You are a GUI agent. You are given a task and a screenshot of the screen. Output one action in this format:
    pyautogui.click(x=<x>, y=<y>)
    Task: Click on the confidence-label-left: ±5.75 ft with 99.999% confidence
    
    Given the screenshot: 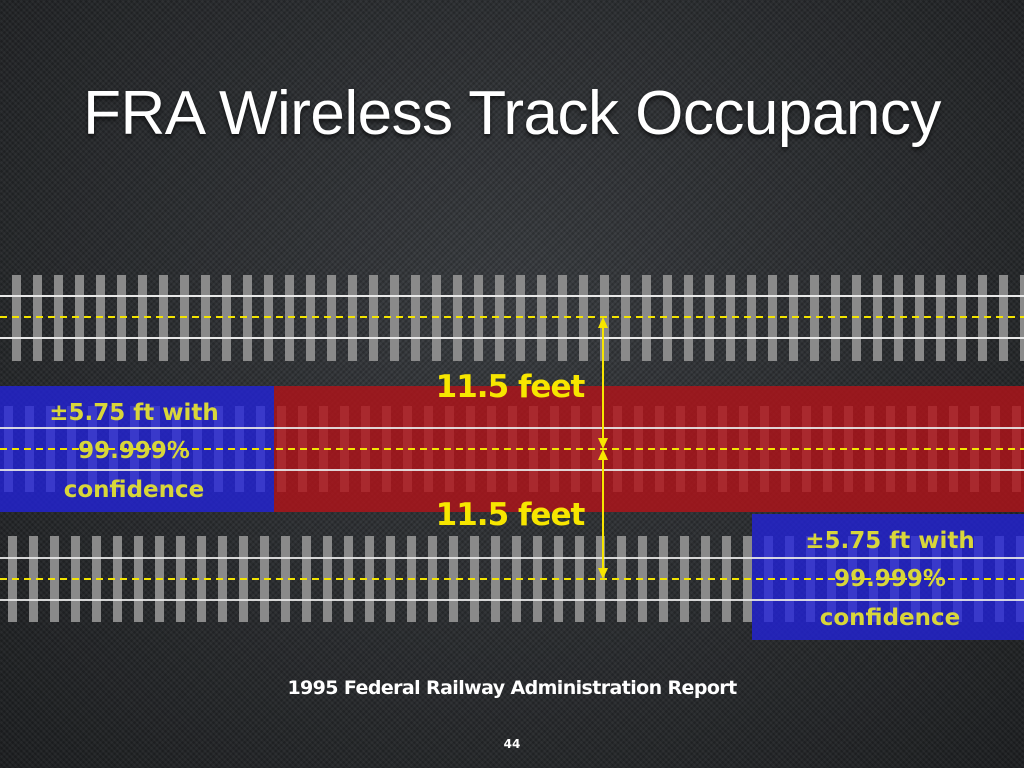 What is the action you would take?
    pyautogui.click(x=134, y=451)
    